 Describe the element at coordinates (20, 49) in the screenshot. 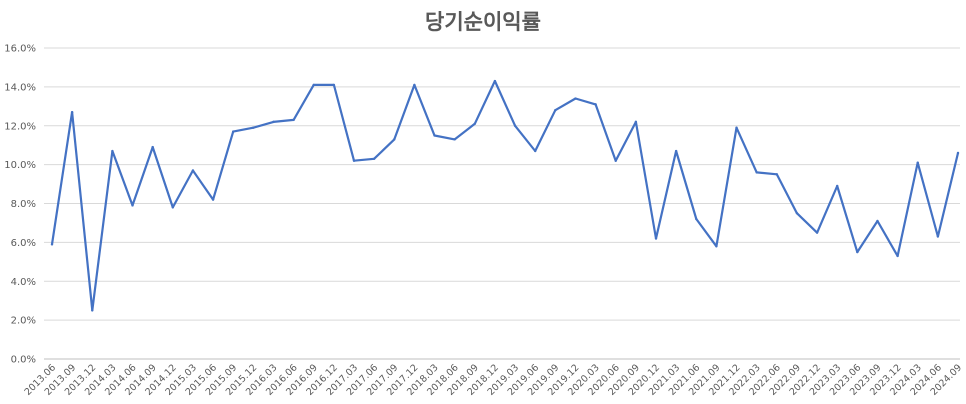

I see `y-tick-label: 16.0%` at that location.